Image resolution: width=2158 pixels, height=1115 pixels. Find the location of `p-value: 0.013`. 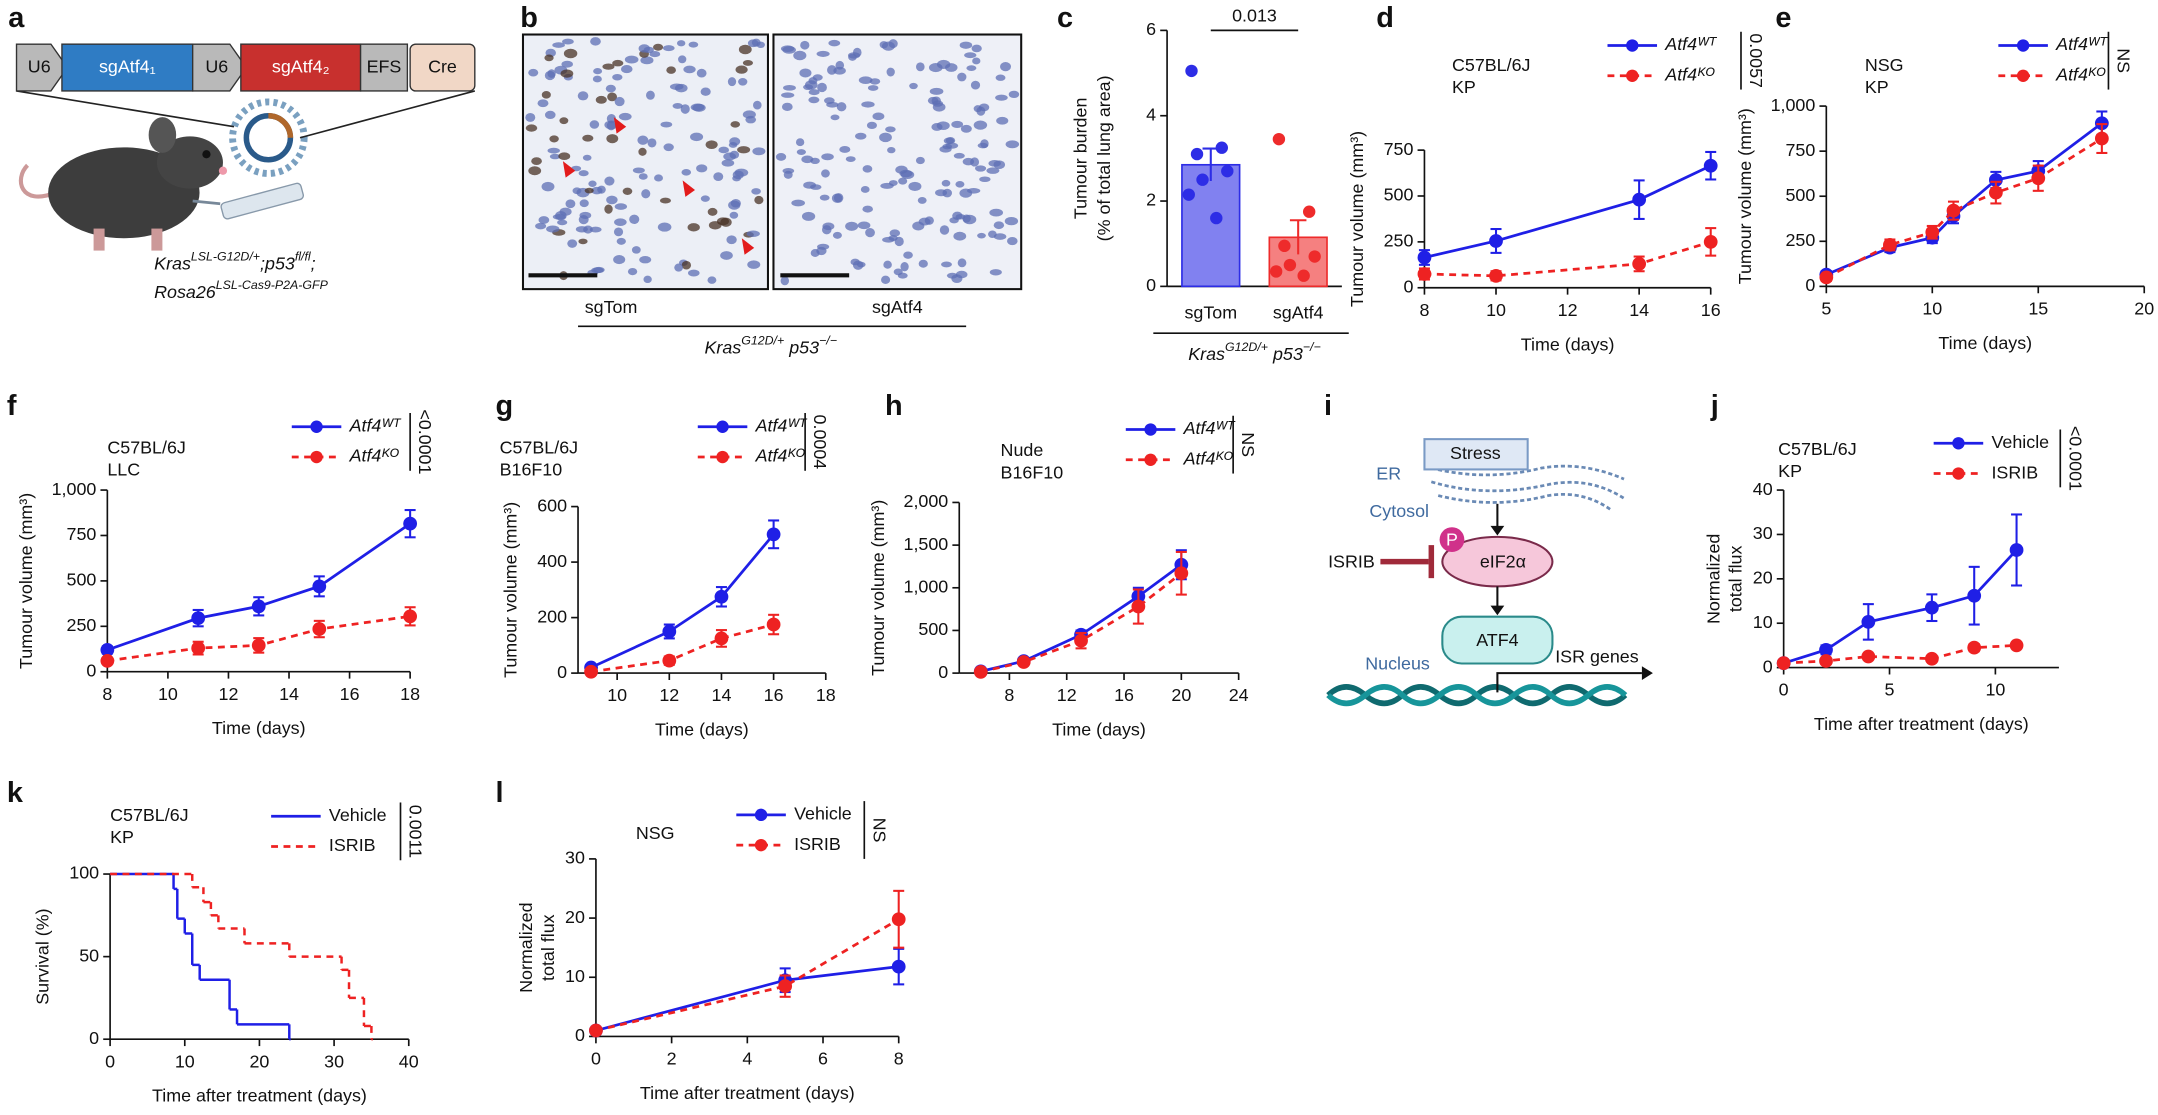

p-value: 0.013 is located at coordinates (1254, 15).